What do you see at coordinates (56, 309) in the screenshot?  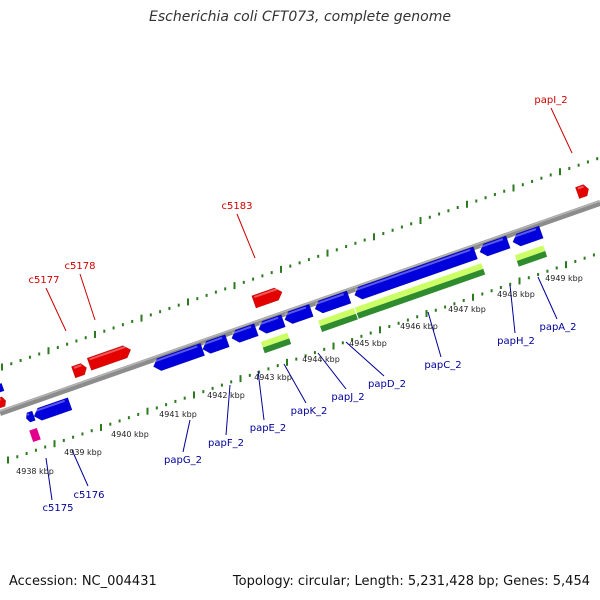 I see `label-c5177-leader` at bounding box center [56, 309].